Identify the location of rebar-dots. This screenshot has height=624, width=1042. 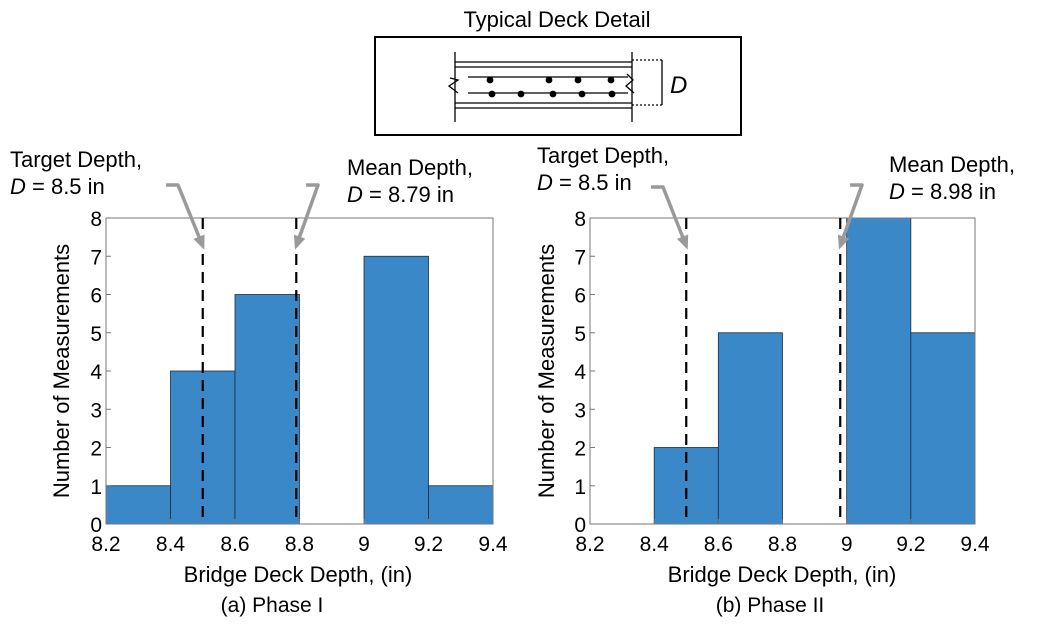
(551, 87).